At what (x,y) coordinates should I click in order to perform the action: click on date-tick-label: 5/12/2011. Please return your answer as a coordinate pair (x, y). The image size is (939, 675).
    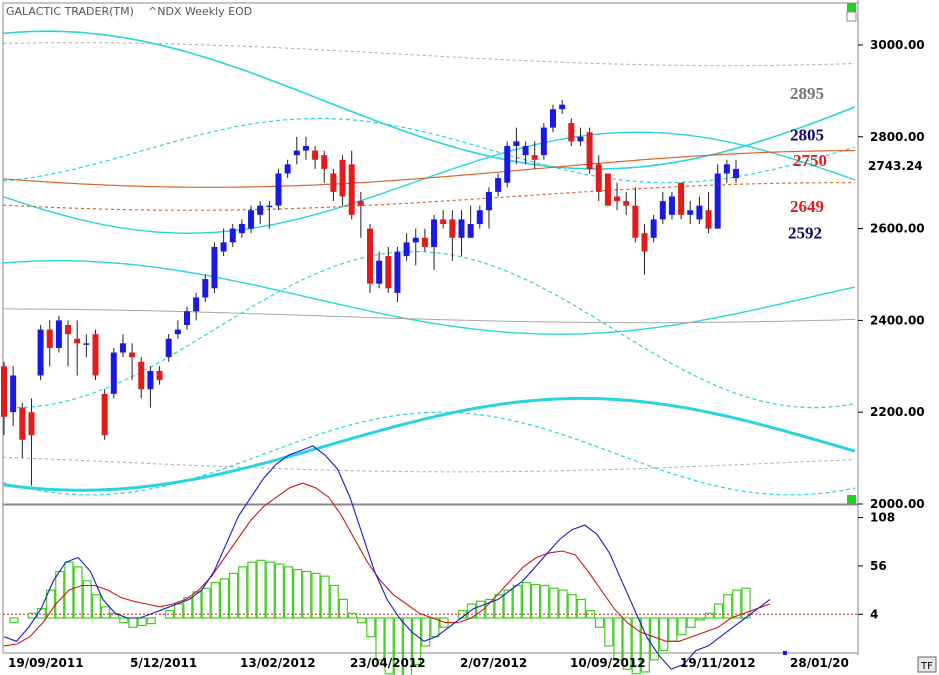
    Looking at the image, I should click on (163, 663).